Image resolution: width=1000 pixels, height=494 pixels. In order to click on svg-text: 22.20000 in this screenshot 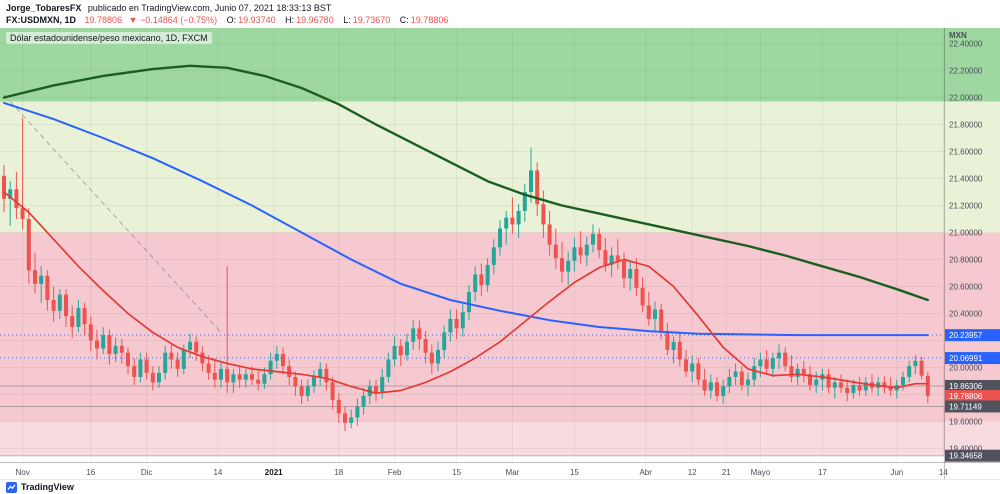, I will do `click(966, 71)`.